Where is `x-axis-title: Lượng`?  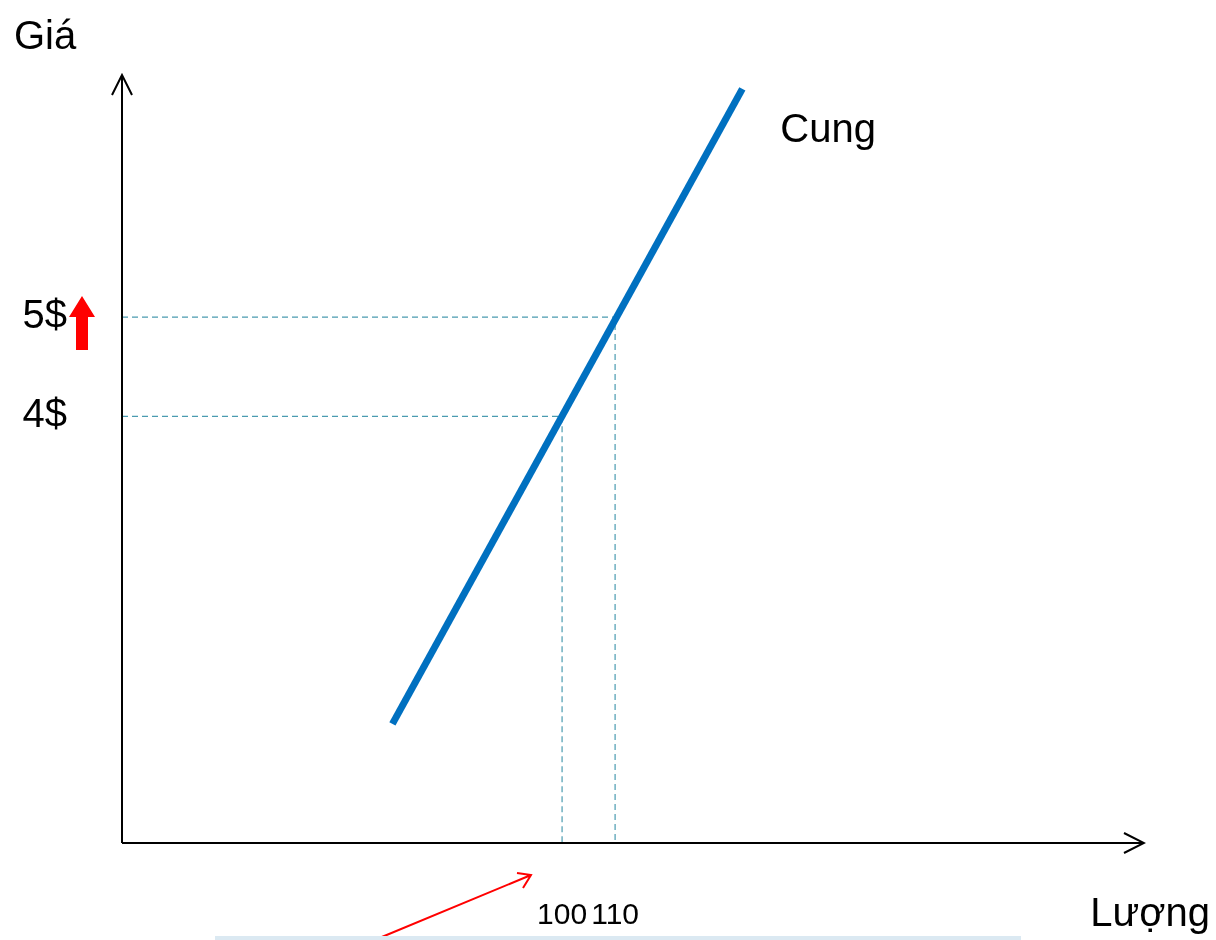 x-axis-title: Lượng is located at coordinates (1150, 912).